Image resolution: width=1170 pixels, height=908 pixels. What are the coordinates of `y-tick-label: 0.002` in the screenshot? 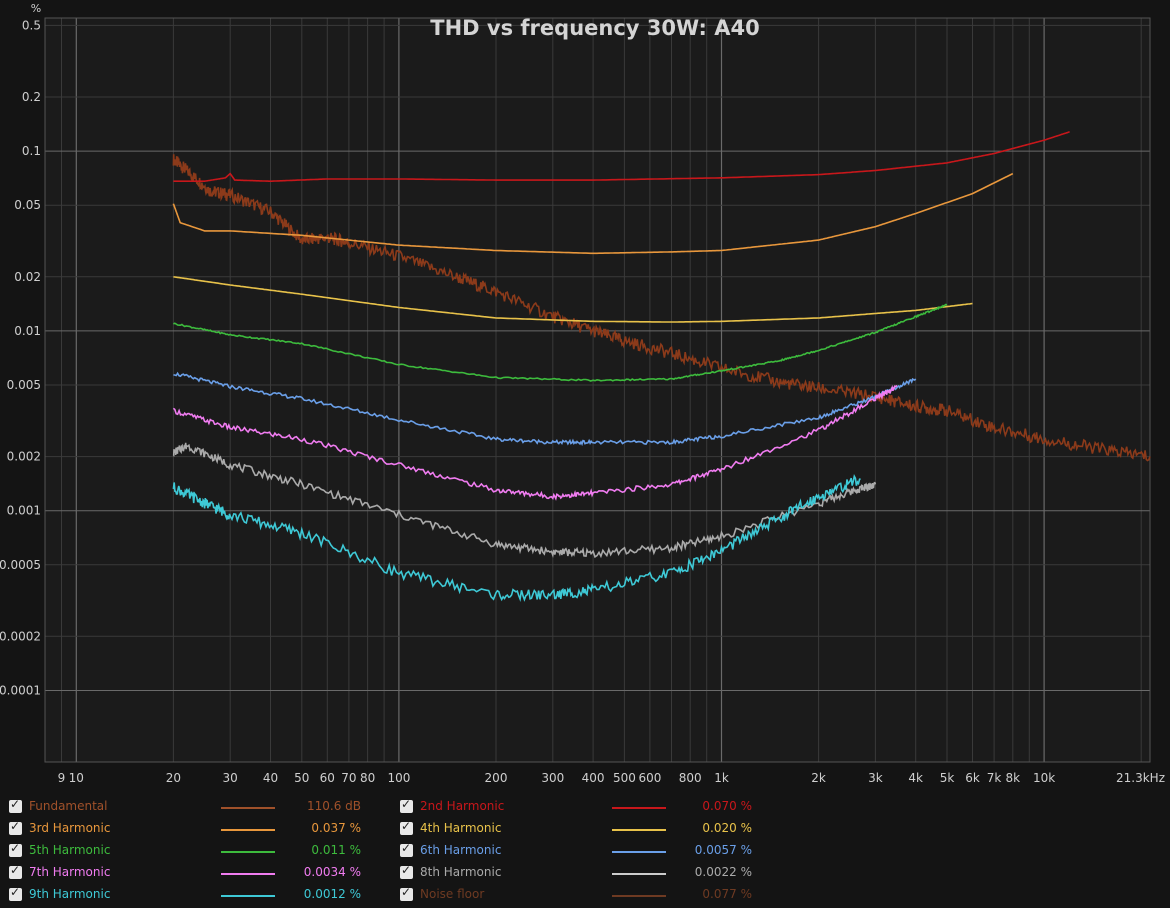 It's located at (24, 457).